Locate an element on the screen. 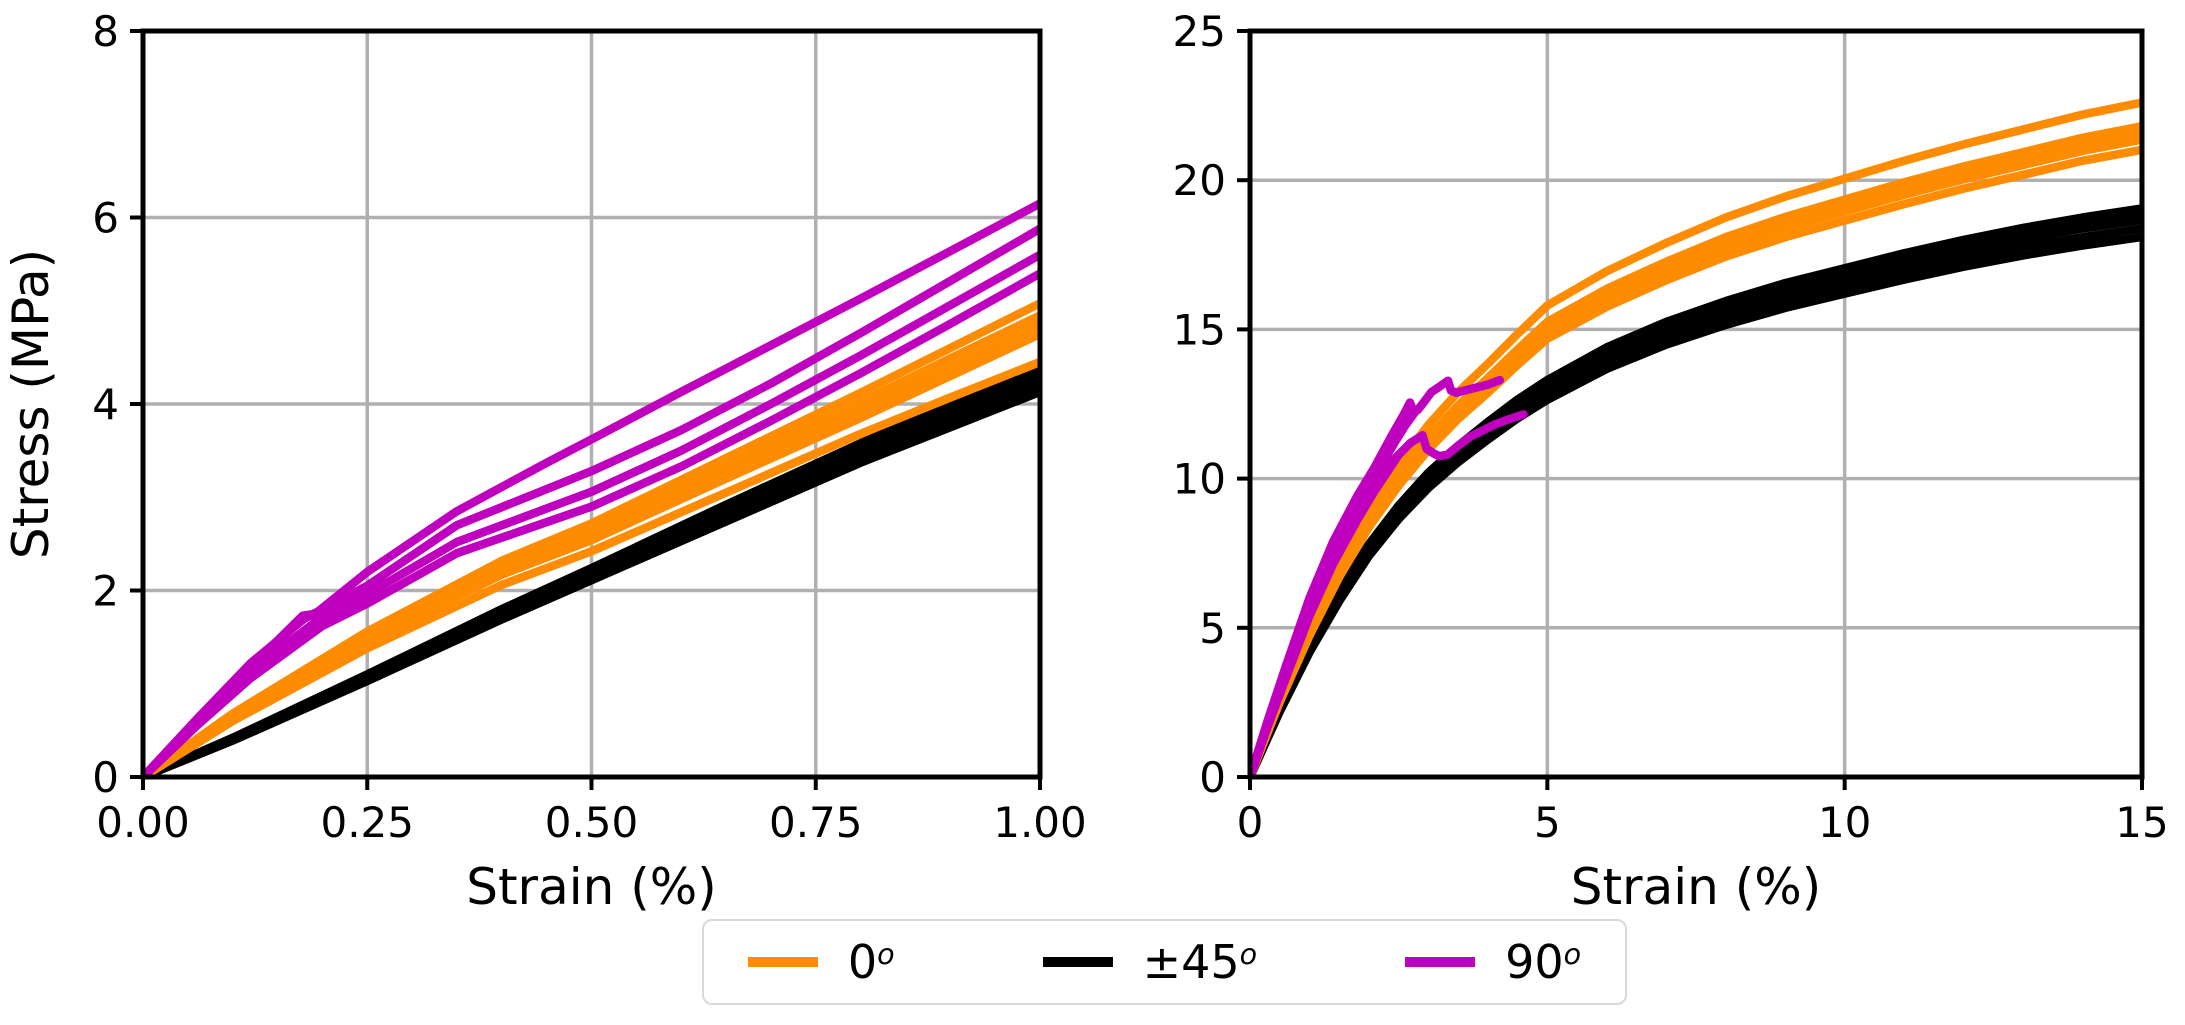 The width and height of the screenshot is (2185, 1025). x-tick-label: 10 is located at coordinates (1844, 822).